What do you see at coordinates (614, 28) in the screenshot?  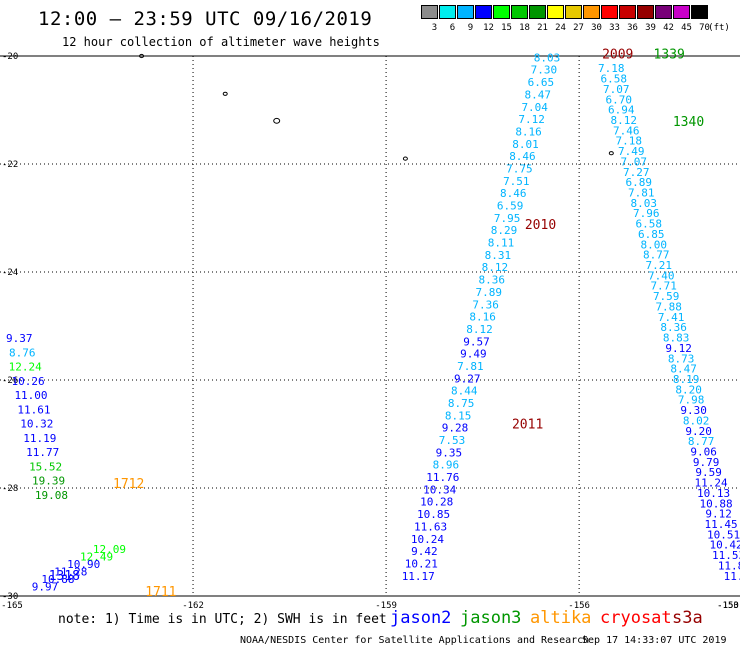 I see `colorbar-label: 33` at bounding box center [614, 28].